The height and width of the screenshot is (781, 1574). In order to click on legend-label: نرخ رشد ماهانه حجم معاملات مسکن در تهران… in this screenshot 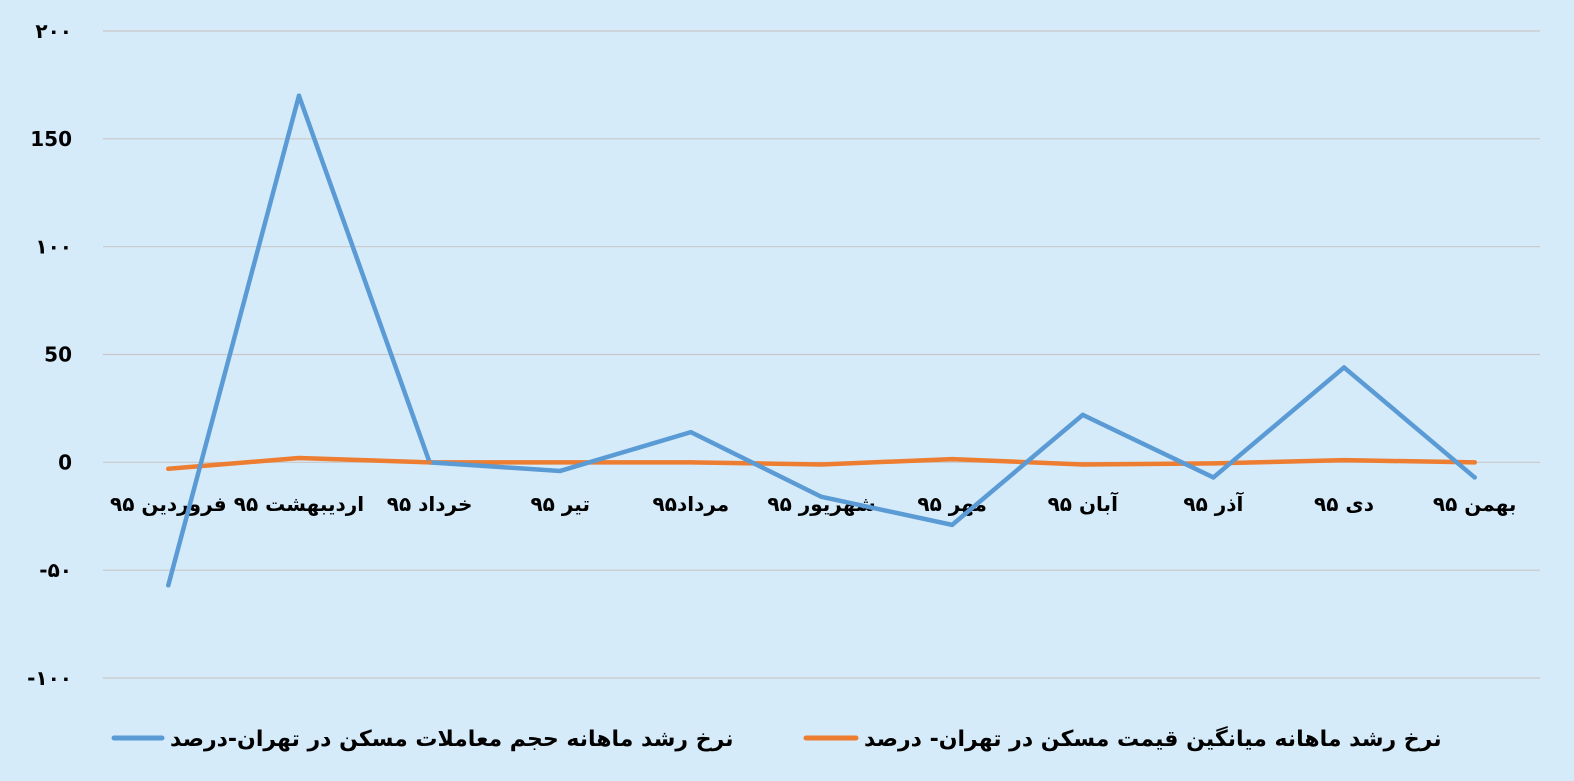, I will do `click(452, 739)`.